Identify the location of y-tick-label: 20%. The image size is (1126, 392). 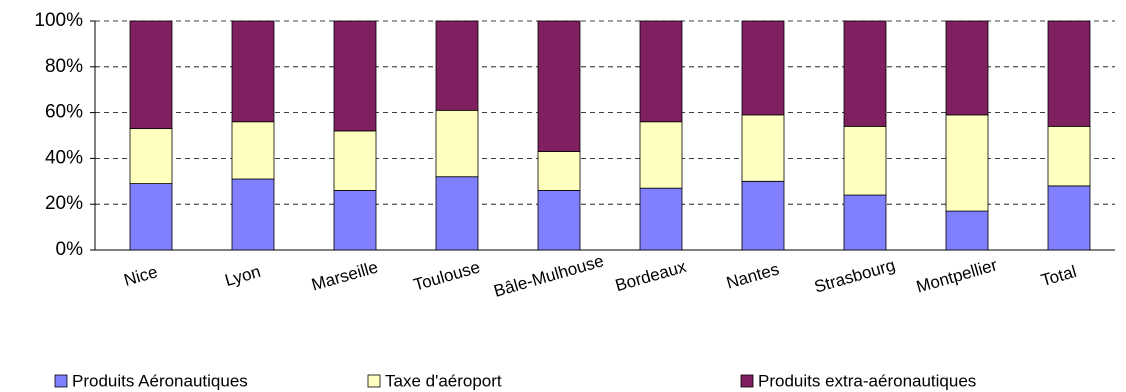
(64, 203).